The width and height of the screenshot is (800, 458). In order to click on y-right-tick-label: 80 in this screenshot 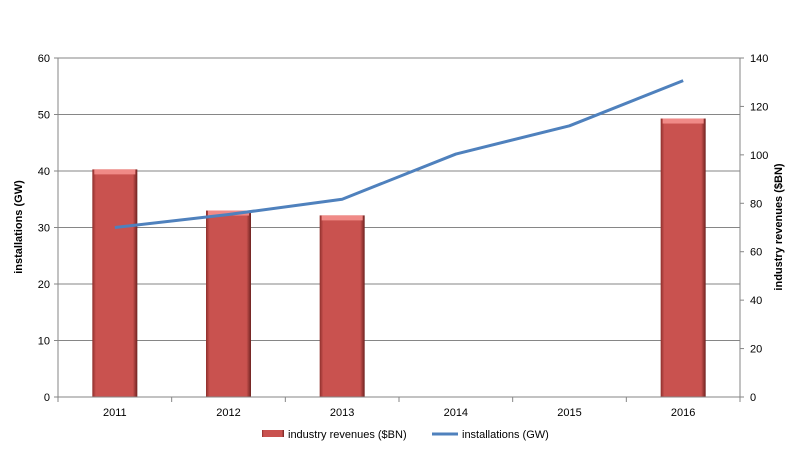, I will do `click(756, 204)`.